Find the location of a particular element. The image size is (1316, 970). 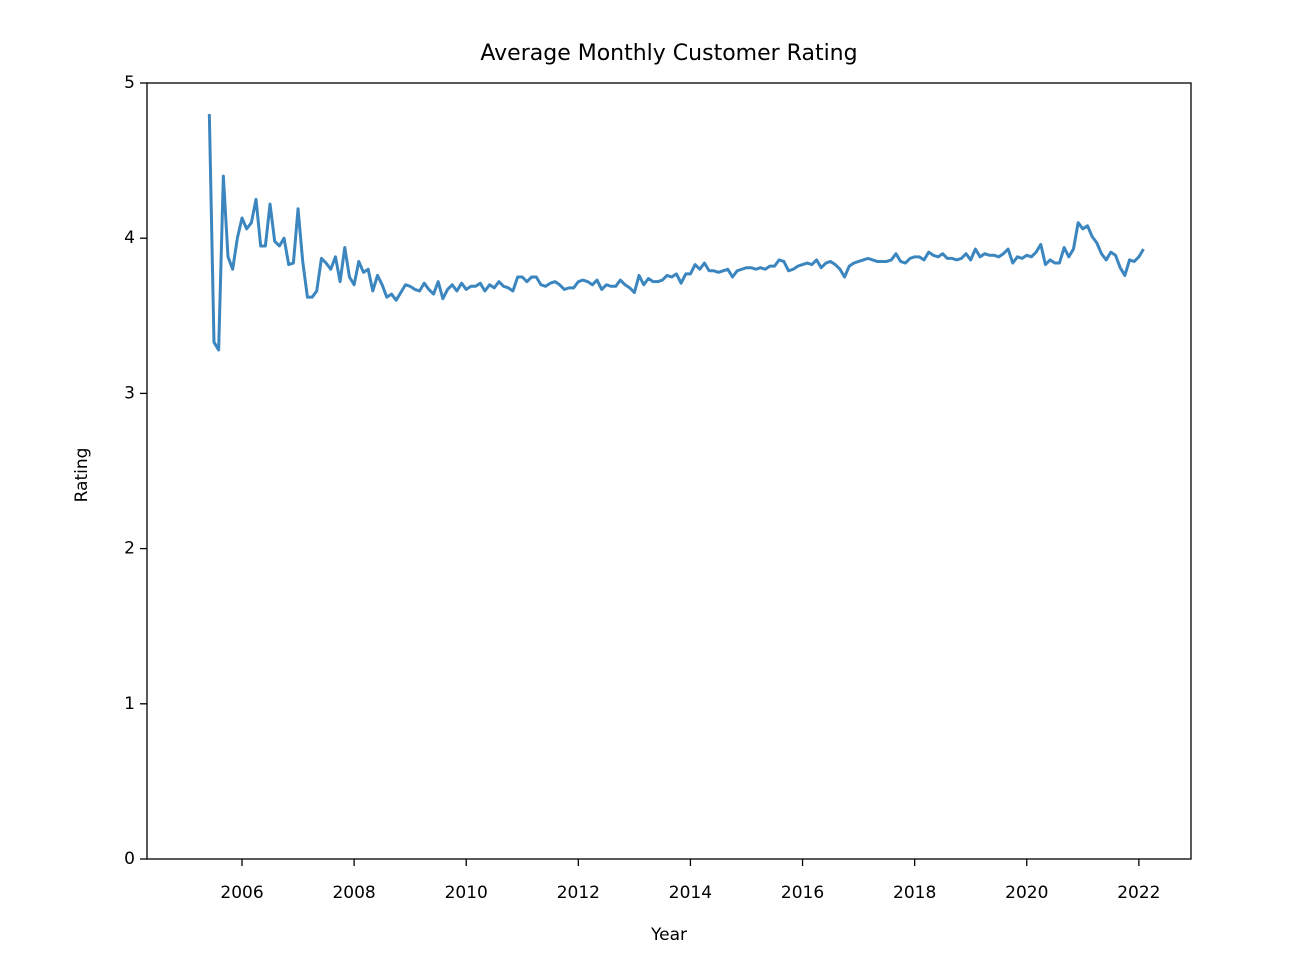

chart-title: Average Monthly Customer Rating is located at coordinates (668, 53).